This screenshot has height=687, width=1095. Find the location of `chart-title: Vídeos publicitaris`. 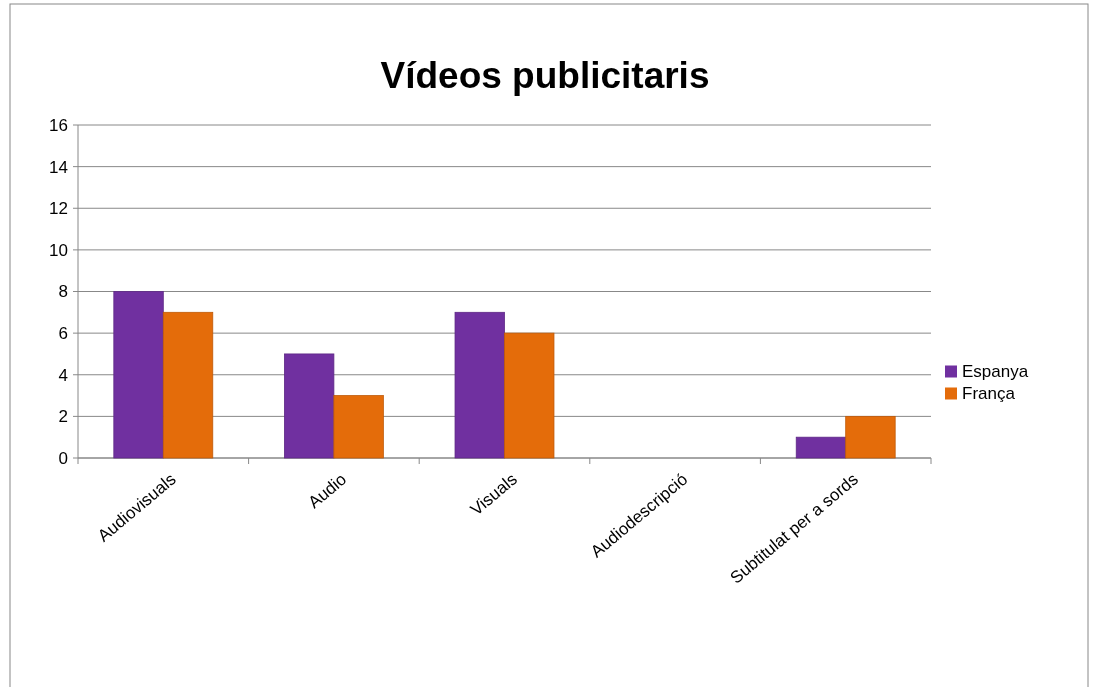

chart-title: Vídeos publicitaris is located at coordinates (545, 75).